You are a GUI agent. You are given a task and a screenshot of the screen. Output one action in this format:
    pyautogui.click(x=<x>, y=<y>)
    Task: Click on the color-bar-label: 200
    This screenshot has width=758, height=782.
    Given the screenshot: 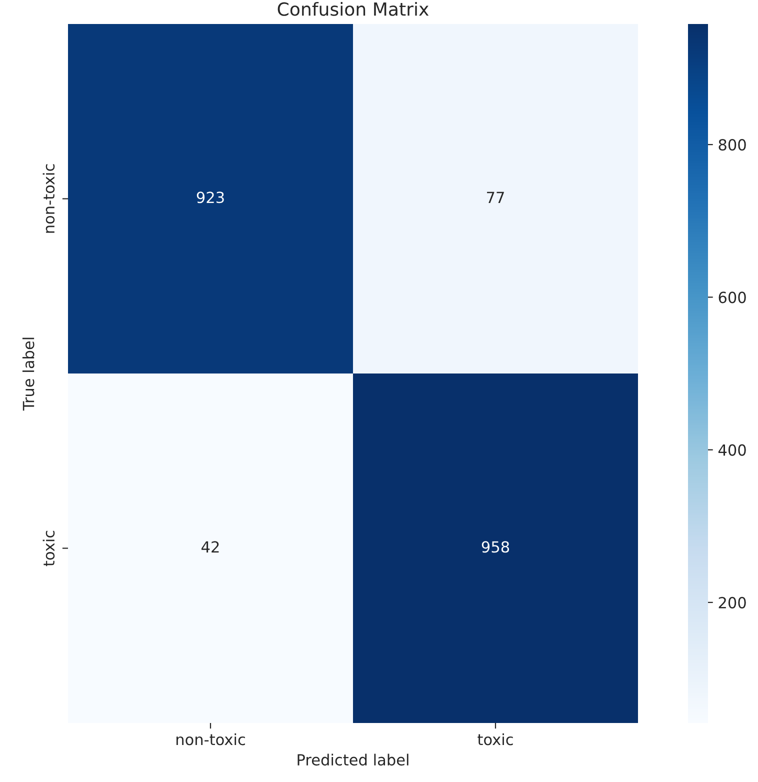 What is the action you would take?
    pyautogui.click(x=732, y=602)
    